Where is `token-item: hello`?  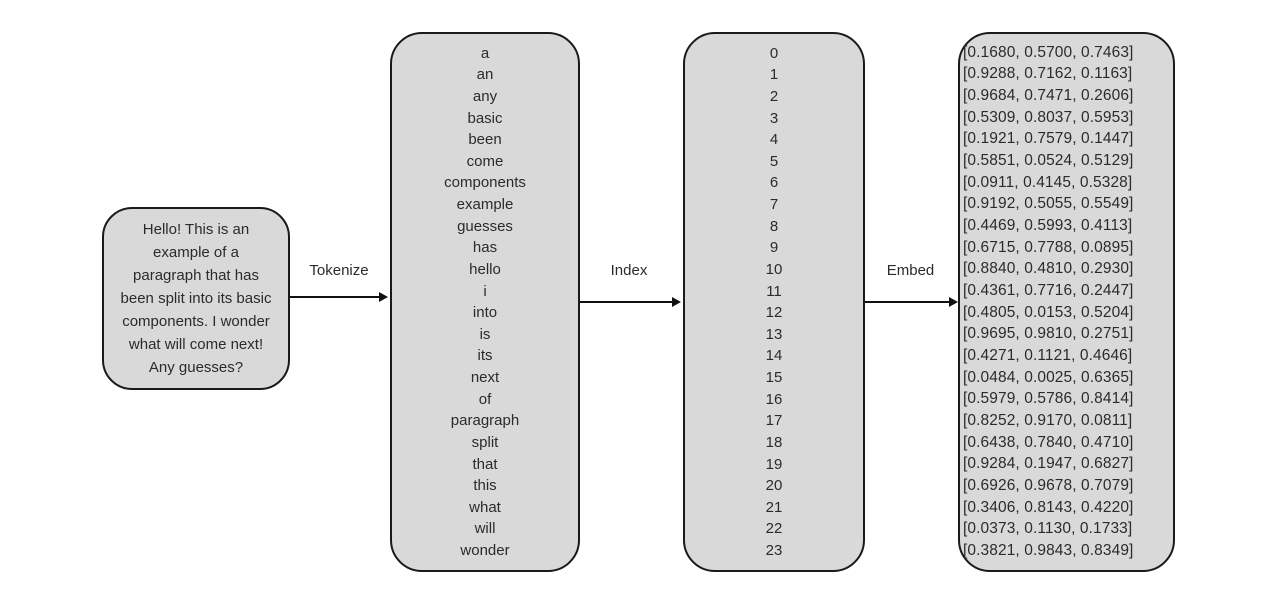 token-item: hello is located at coordinates (485, 269).